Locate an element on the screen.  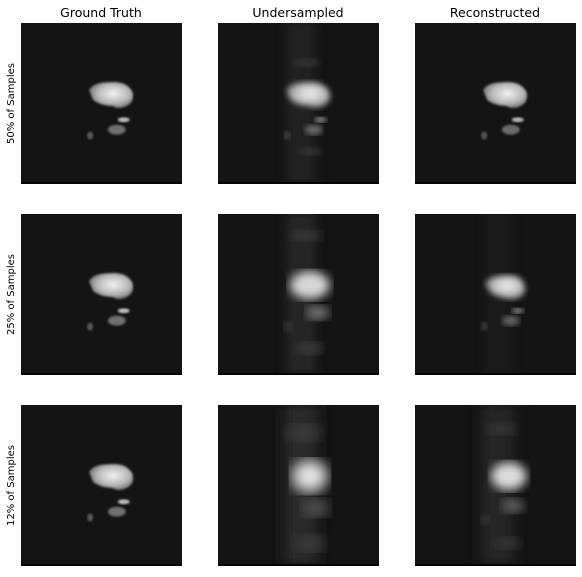
column-title-reconstructed: Reconstructed is located at coordinates (495, 12).